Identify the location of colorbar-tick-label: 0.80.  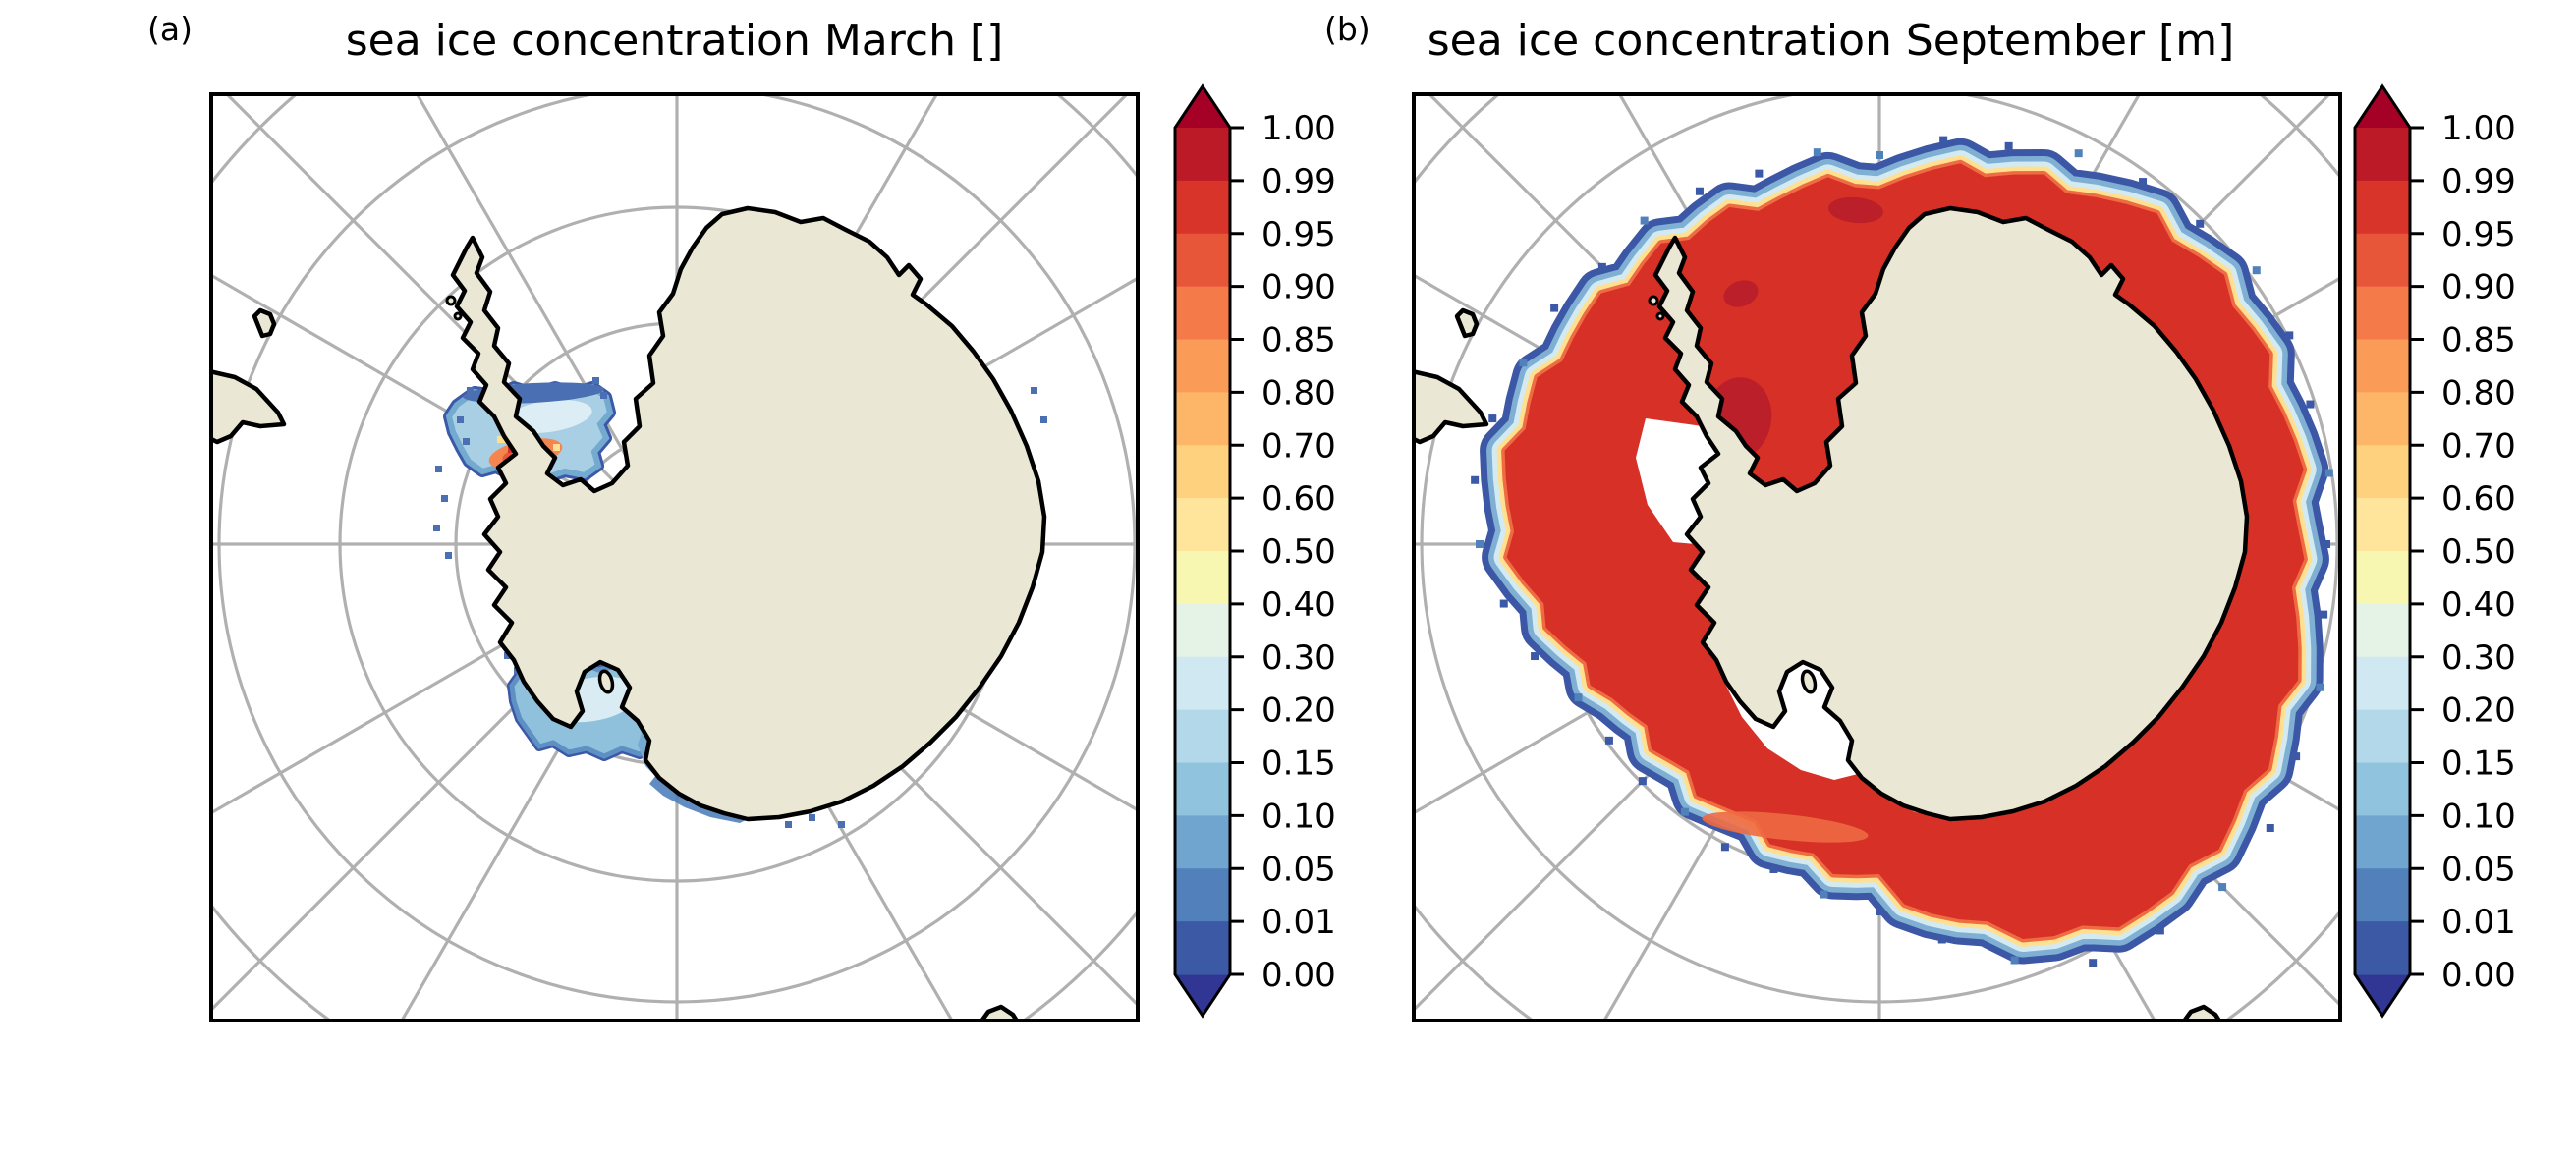
(1298, 393).